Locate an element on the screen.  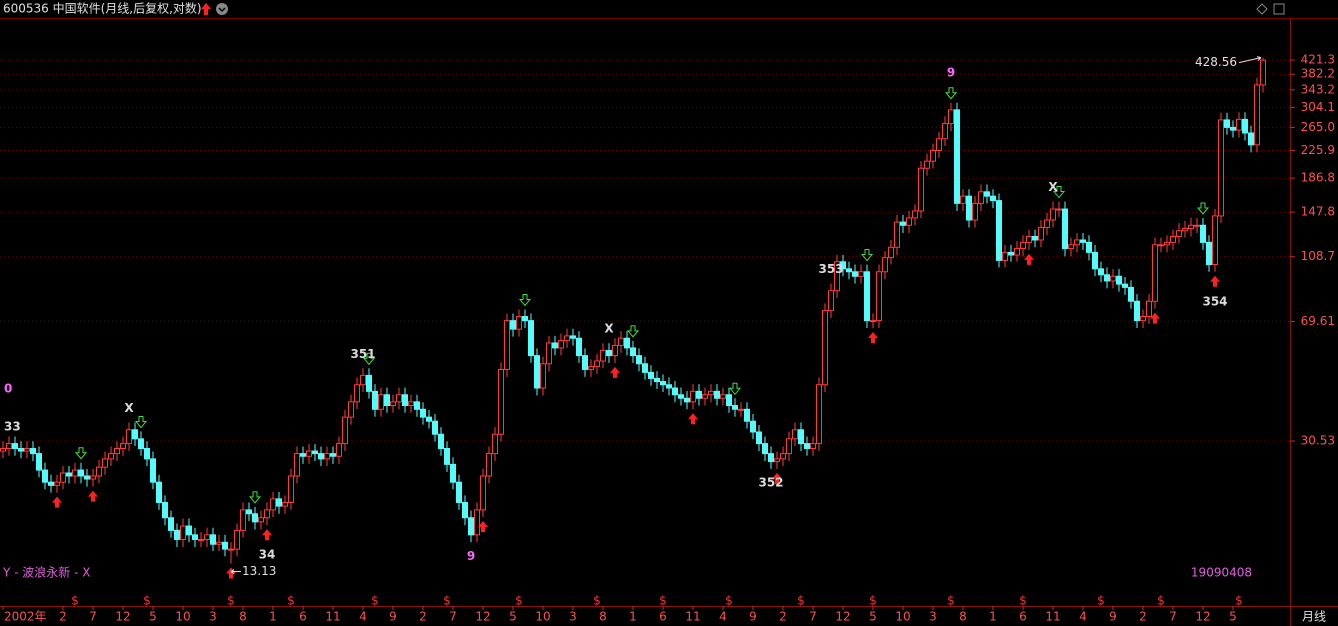
wave-label: 0 is located at coordinates (8, 389).